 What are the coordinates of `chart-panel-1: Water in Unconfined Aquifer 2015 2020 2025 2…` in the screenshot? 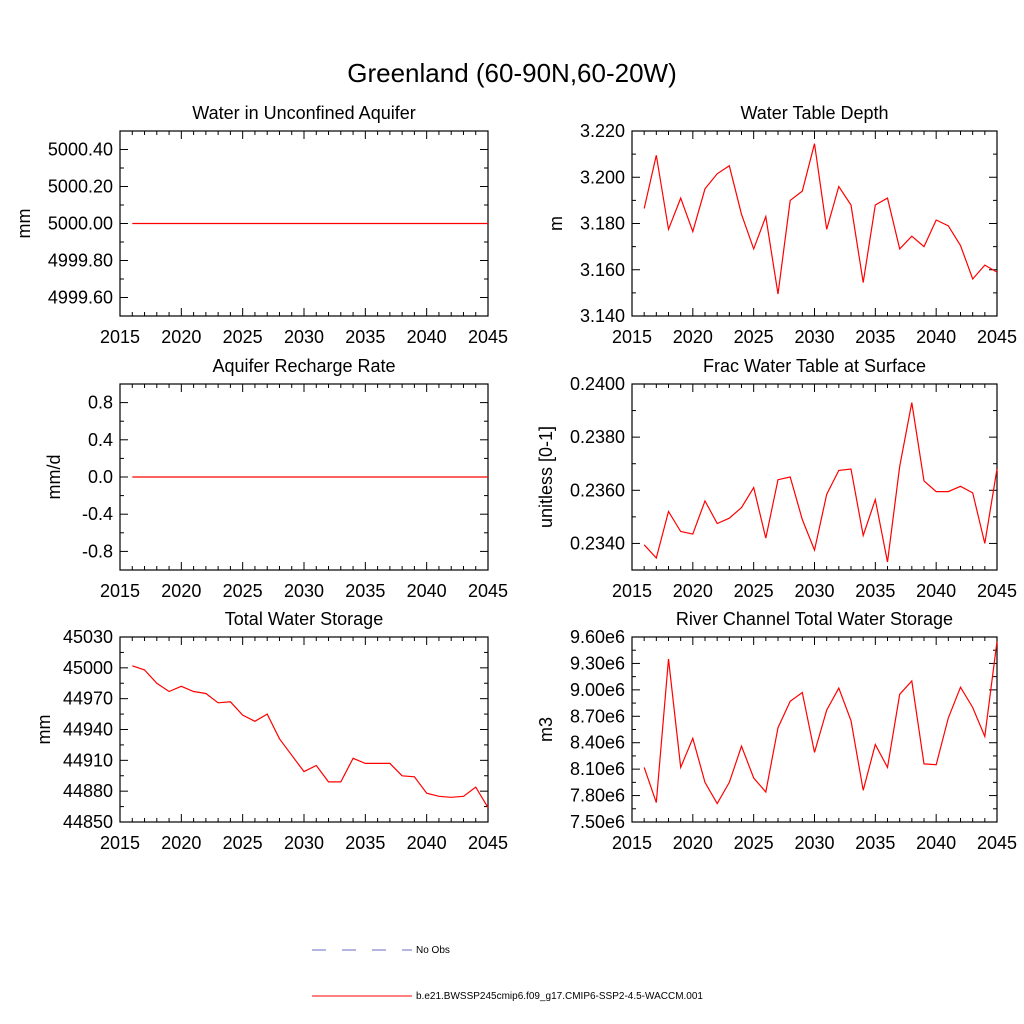 It's located at (261, 225).